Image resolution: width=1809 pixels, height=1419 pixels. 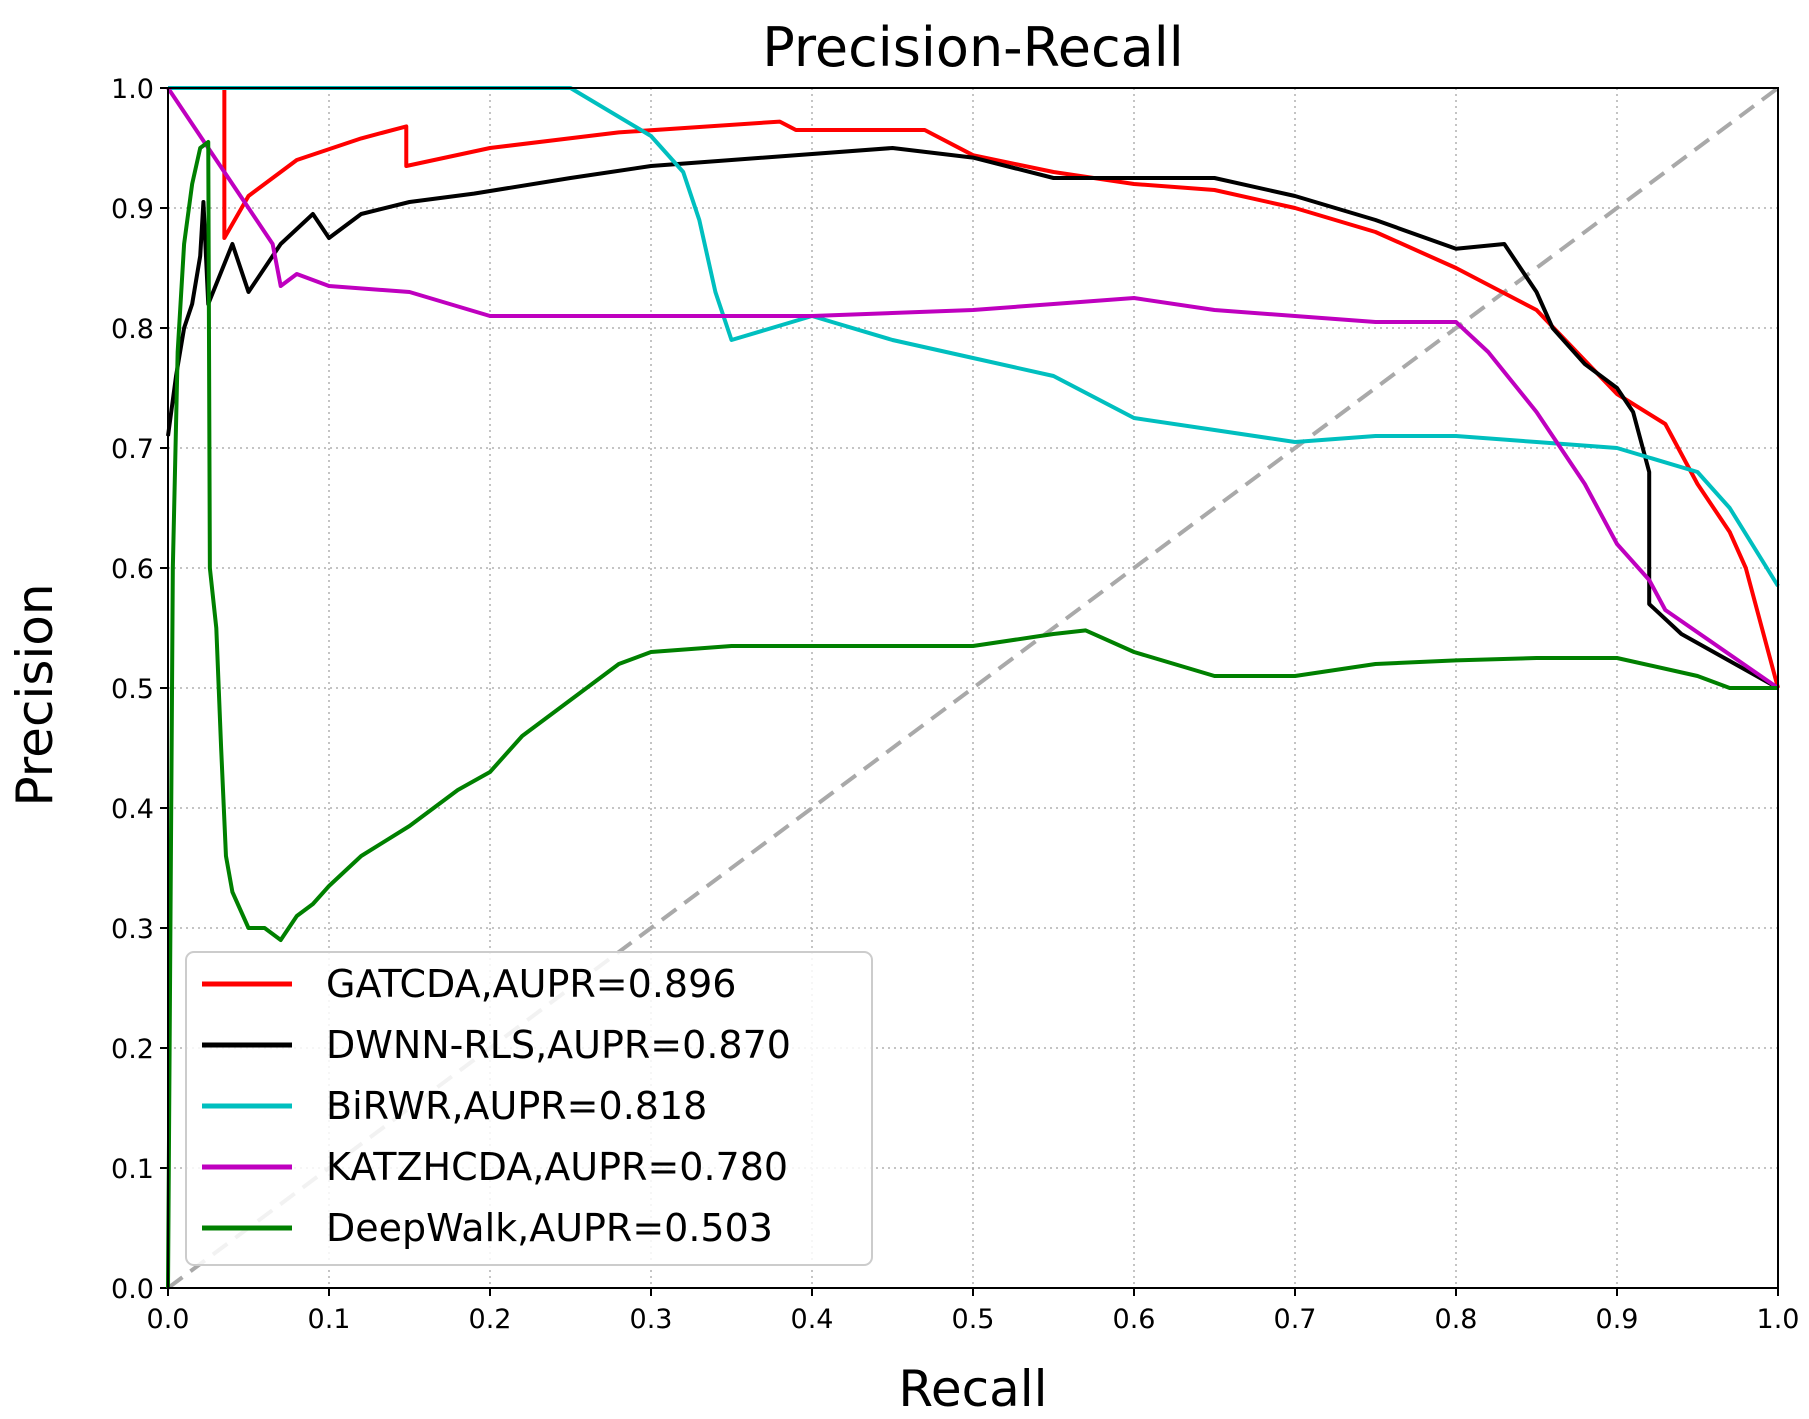 What do you see at coordinates (168, 1319) in the screenshot?
I see `x-tick-label: 0.0` at bounding box center [168, 1319].